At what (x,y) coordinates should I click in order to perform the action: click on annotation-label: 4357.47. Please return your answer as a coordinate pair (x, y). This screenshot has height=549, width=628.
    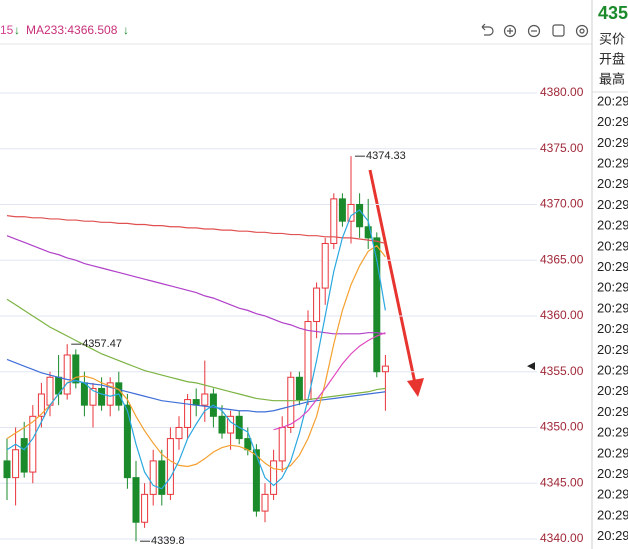
    Looking at the image, I should click on (102, 344).